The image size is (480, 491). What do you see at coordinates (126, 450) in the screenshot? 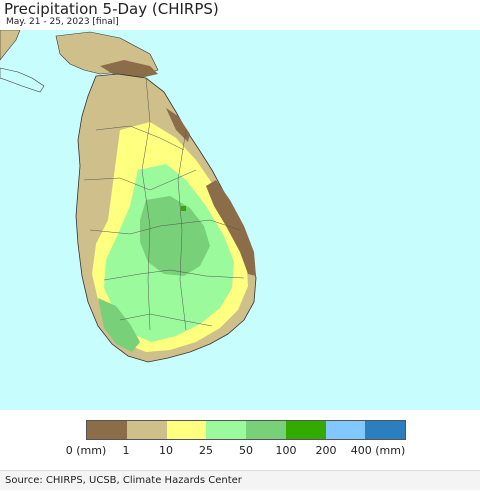
I see `legend-label-1: 1` at bounding box center [126, 450].